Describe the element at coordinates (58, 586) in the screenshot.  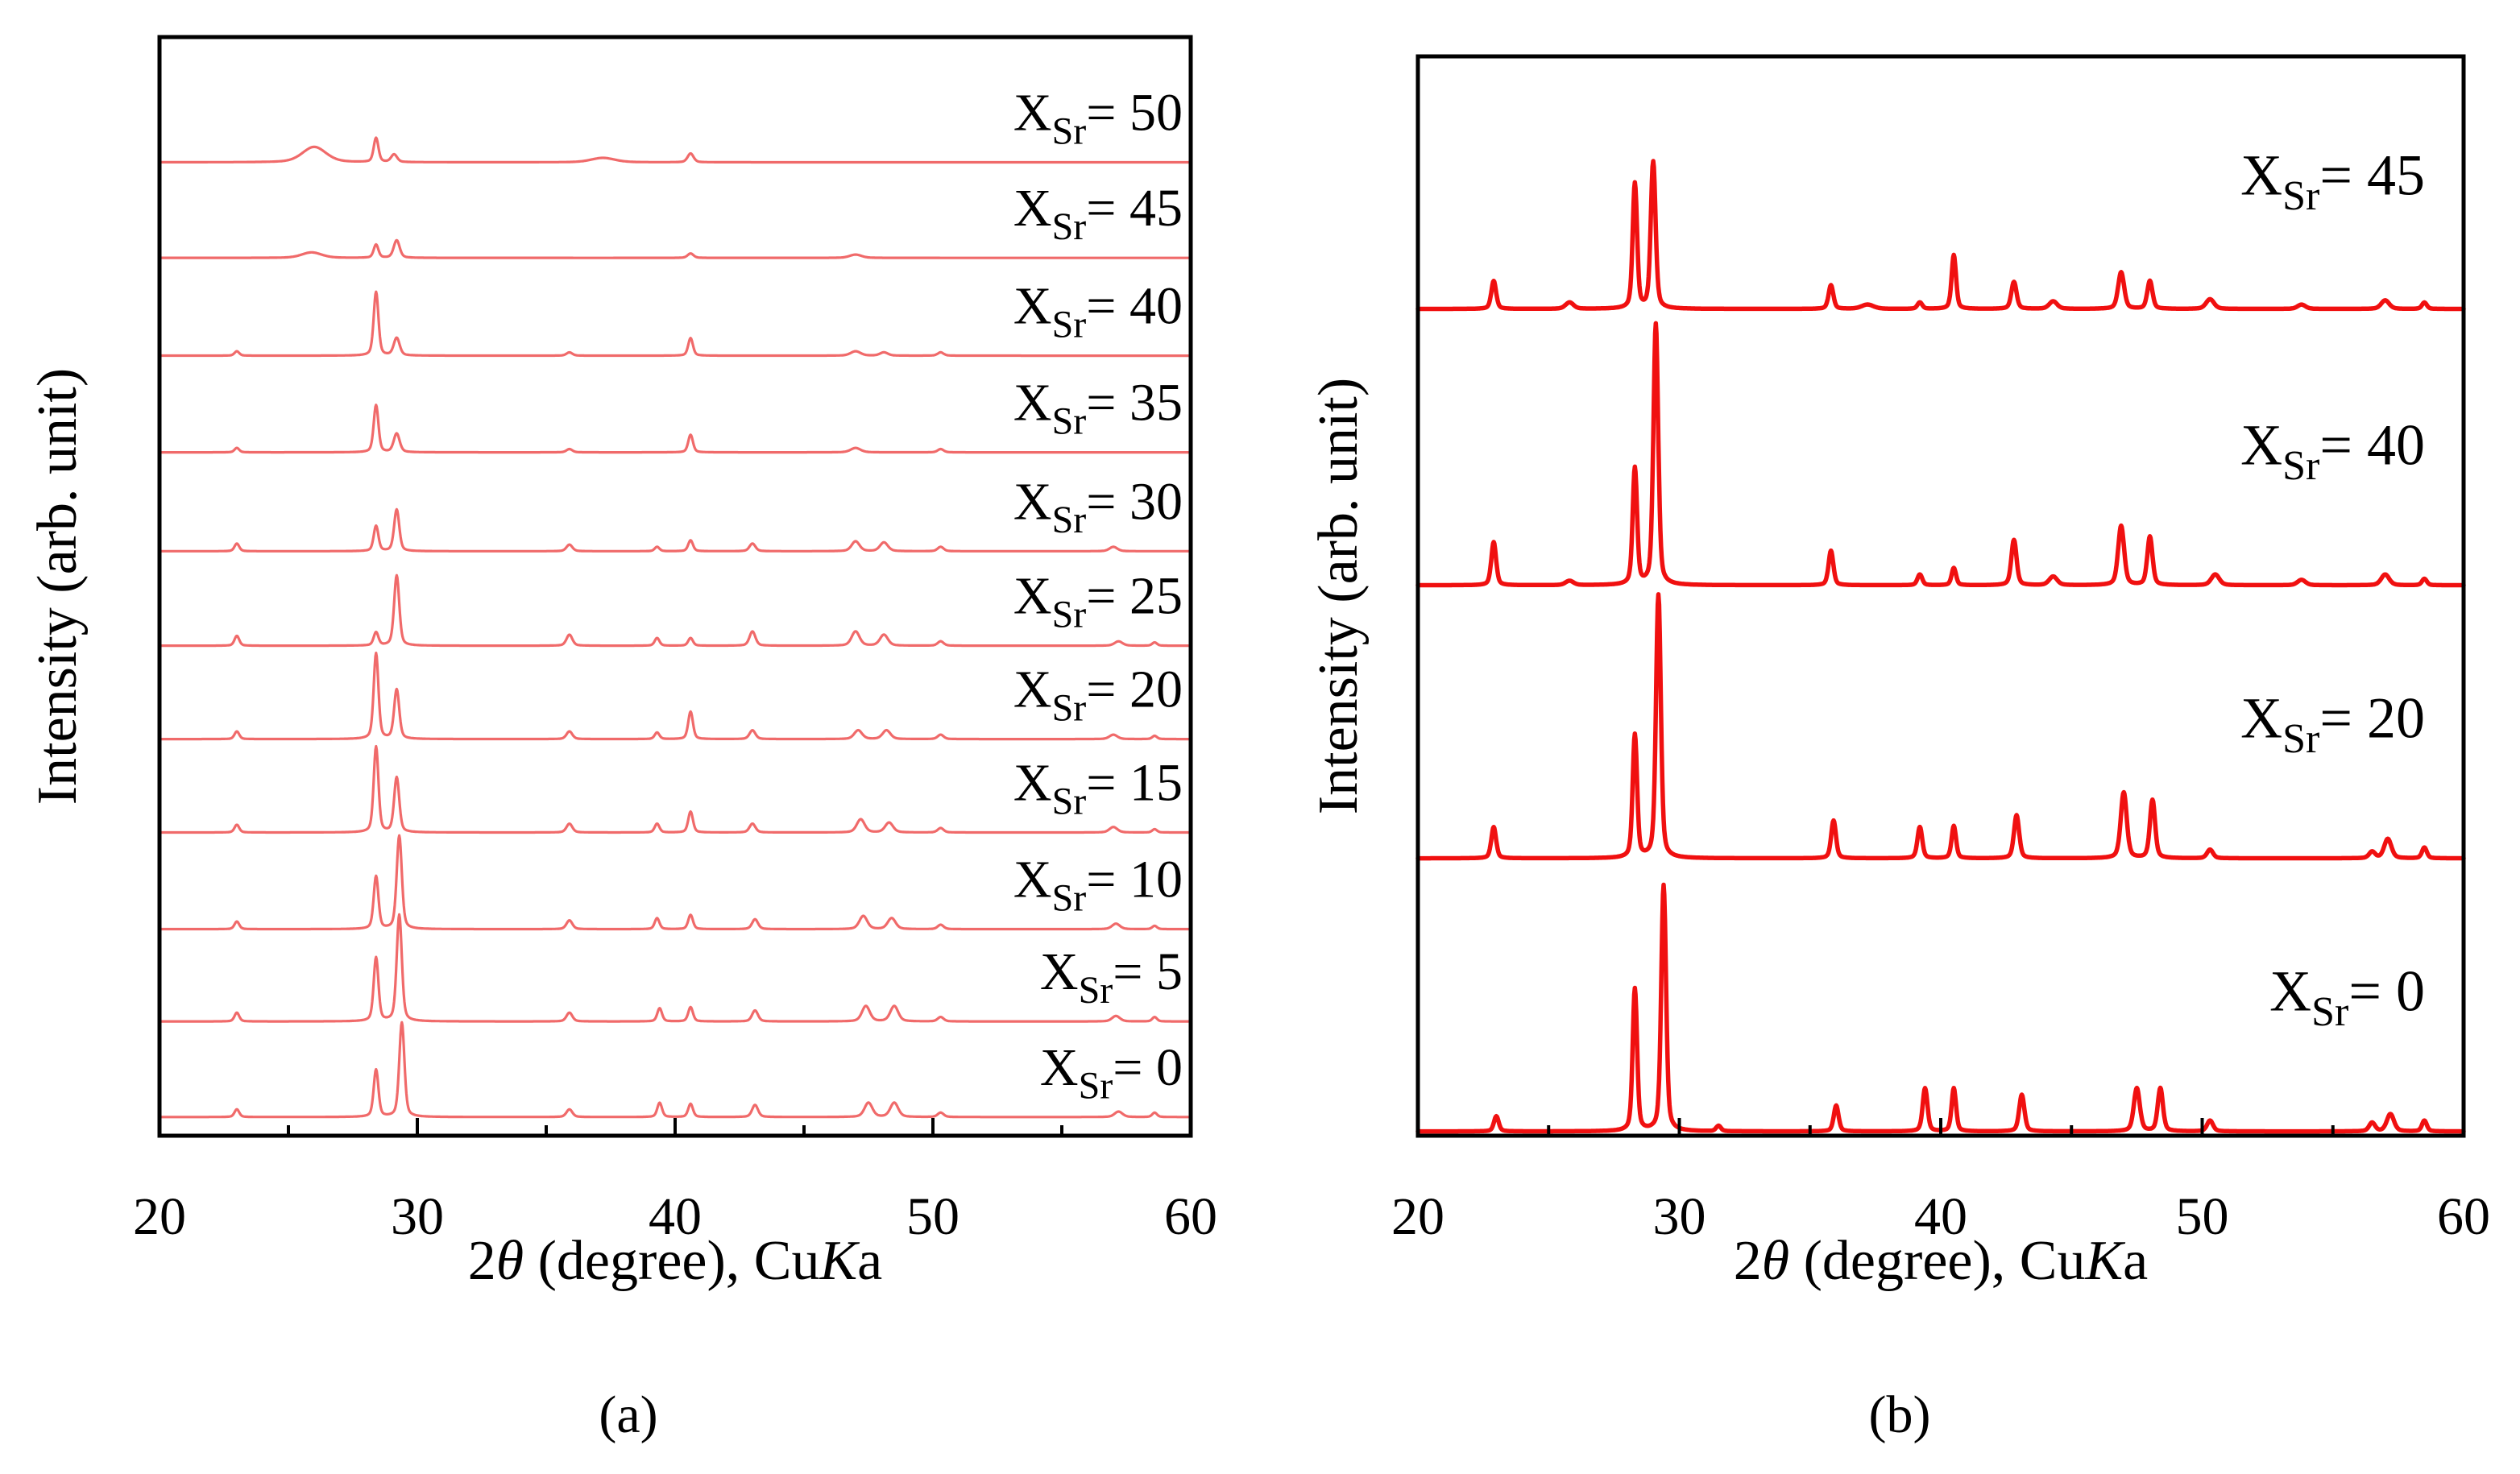
I see `panel-a-y-axis-title: Intensity (arb. unit)` at that location.